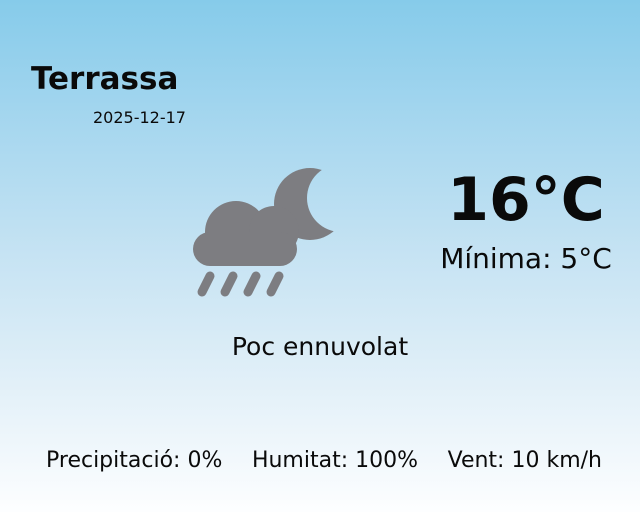 This screenshot has height=512, width=640. Describe the element at coordinates (526, 200) in the screenshot. I see `current-temperature: 16°C` at that location.